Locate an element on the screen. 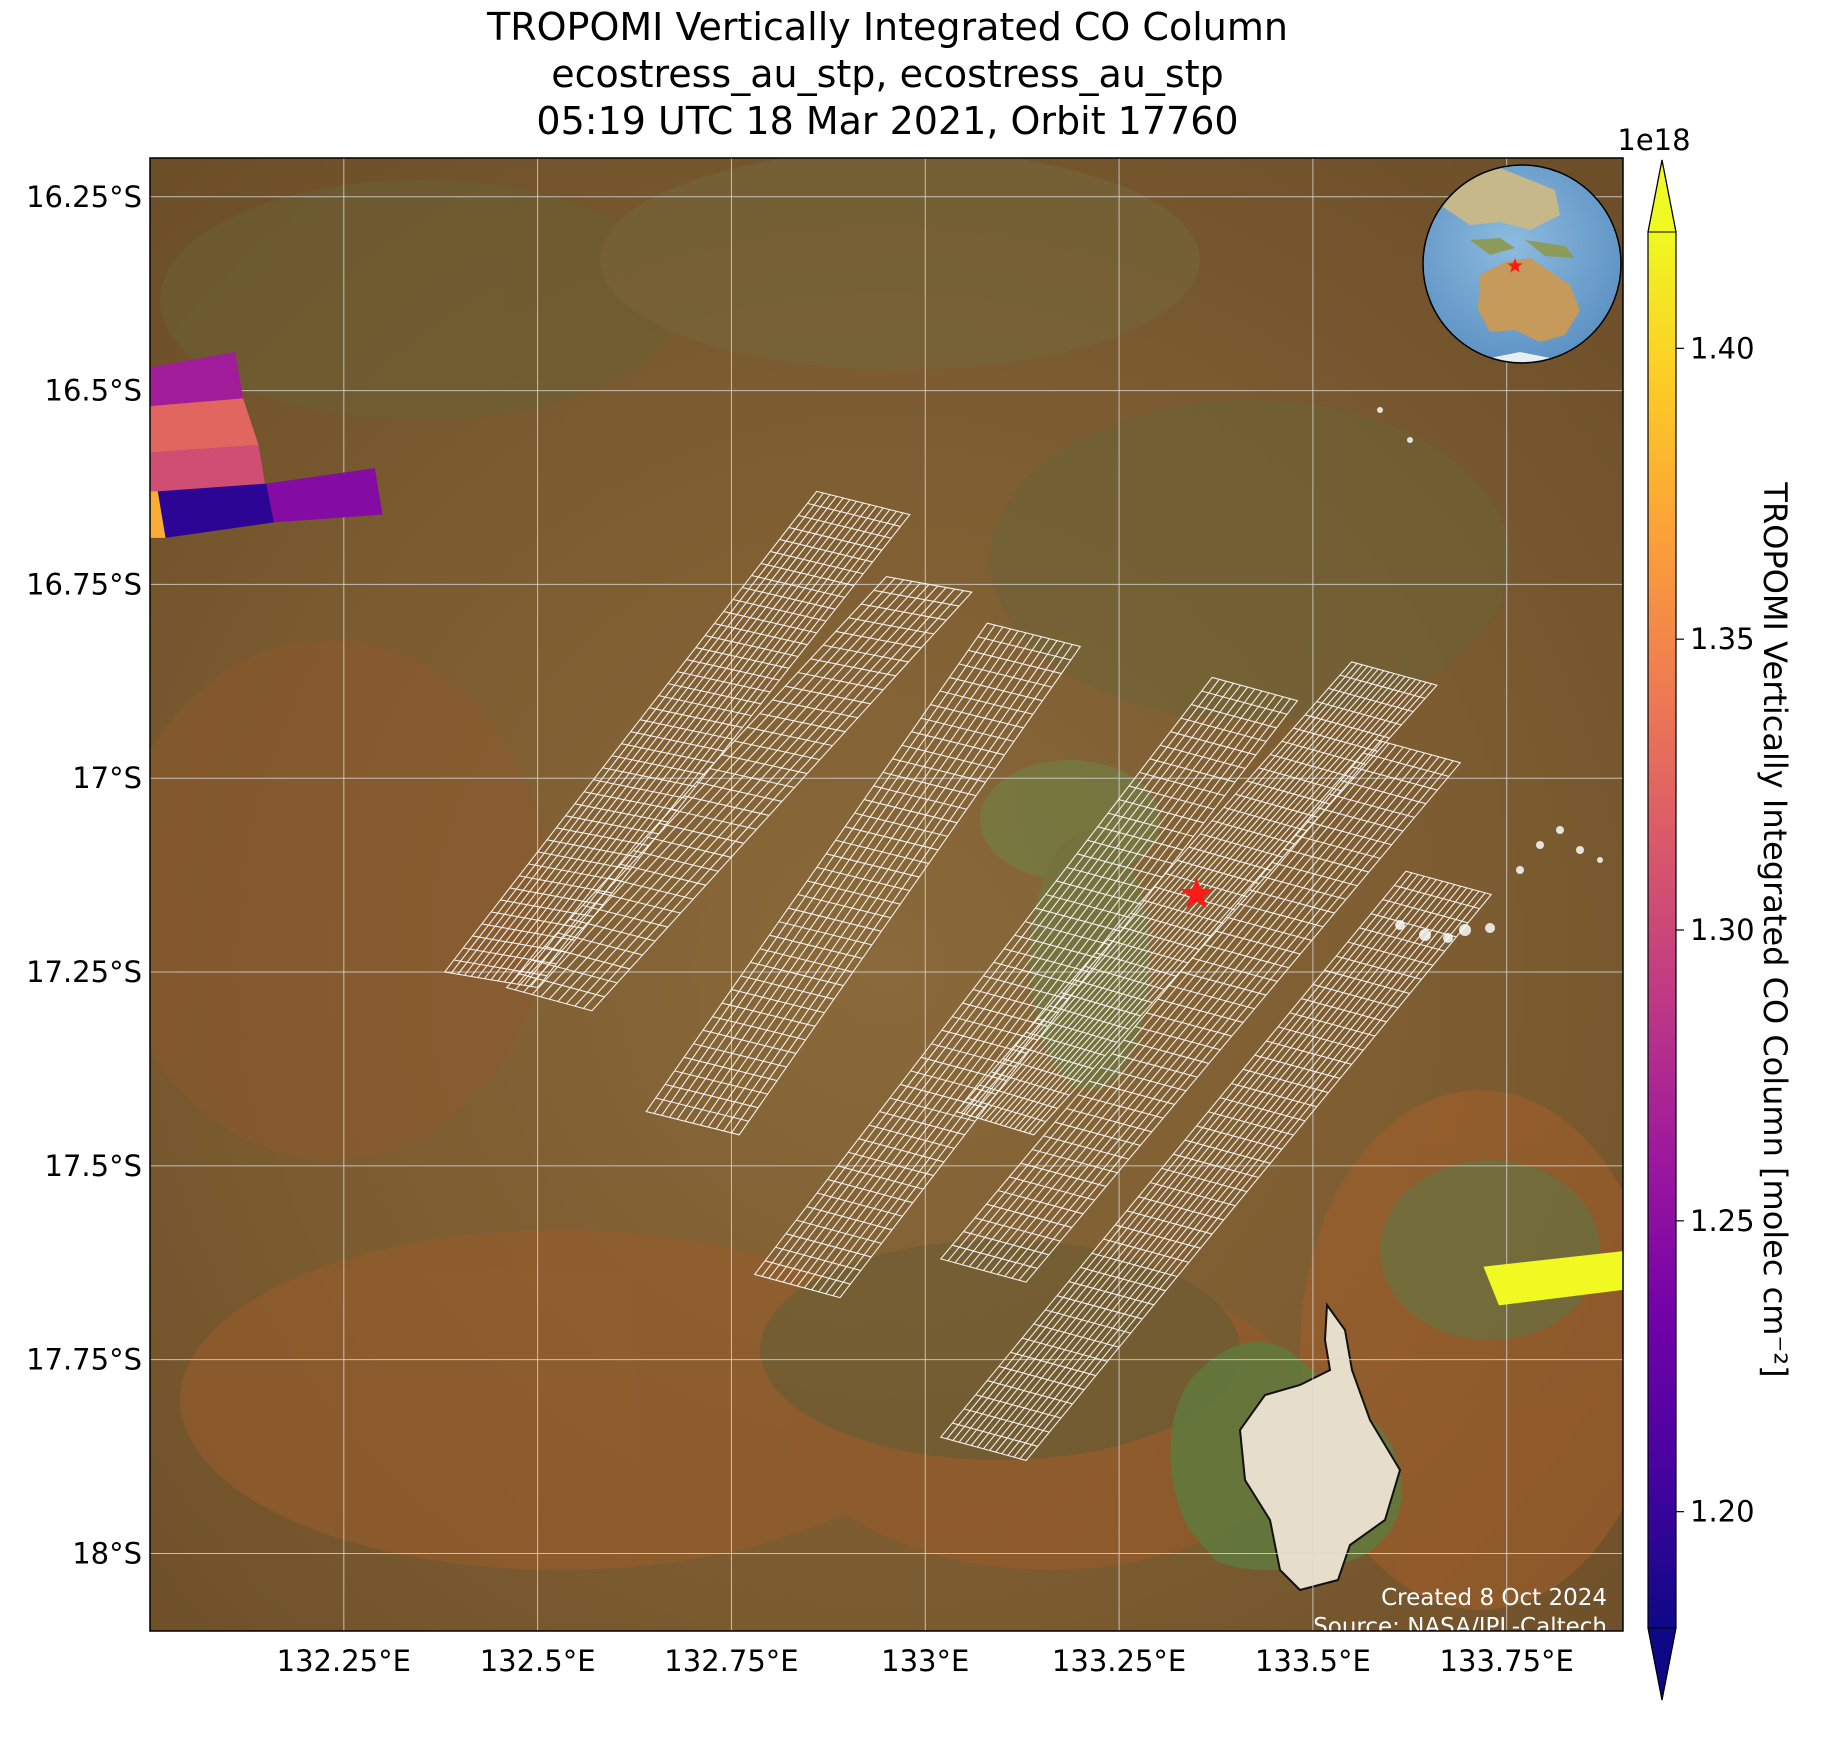 This screenshot has width=1823, height=1748. lat-tick-label: 17.75°S is located at coordinates (84, 1360).